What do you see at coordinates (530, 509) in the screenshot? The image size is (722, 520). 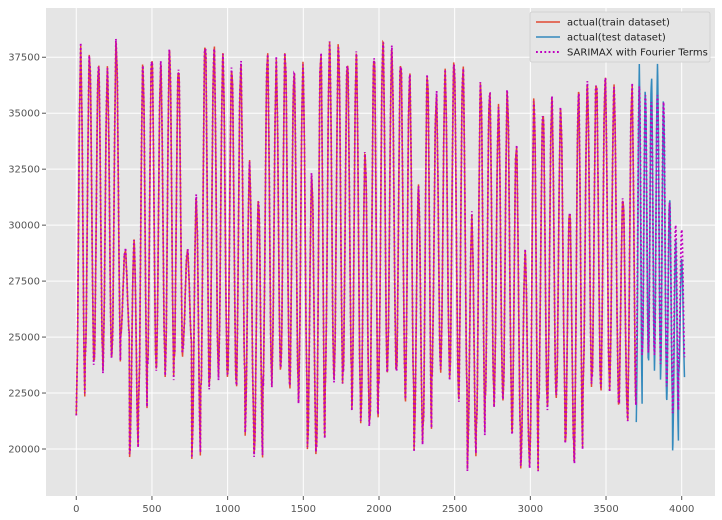 I see `x-tick-label: 3000` at bounding box center [530, 509].